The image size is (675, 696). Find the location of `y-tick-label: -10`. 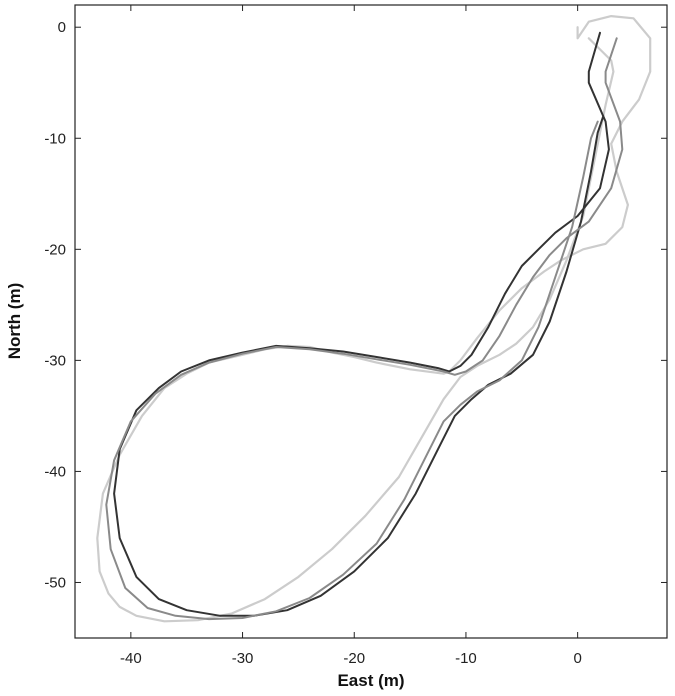

y-tick-label: -10 is located at coordinates (55, 138).